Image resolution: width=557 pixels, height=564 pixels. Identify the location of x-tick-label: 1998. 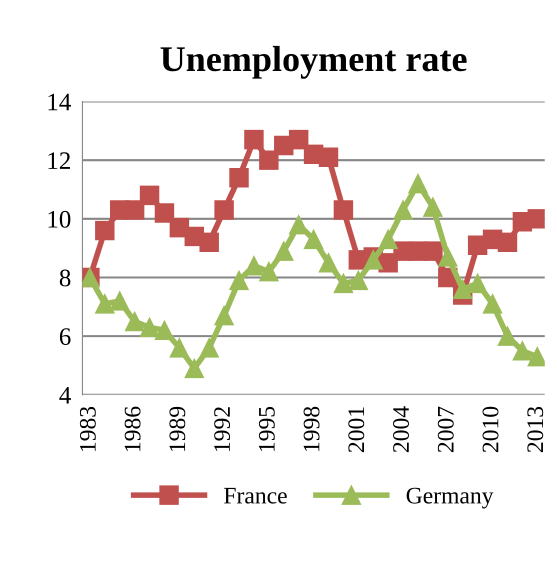
(312, 429).